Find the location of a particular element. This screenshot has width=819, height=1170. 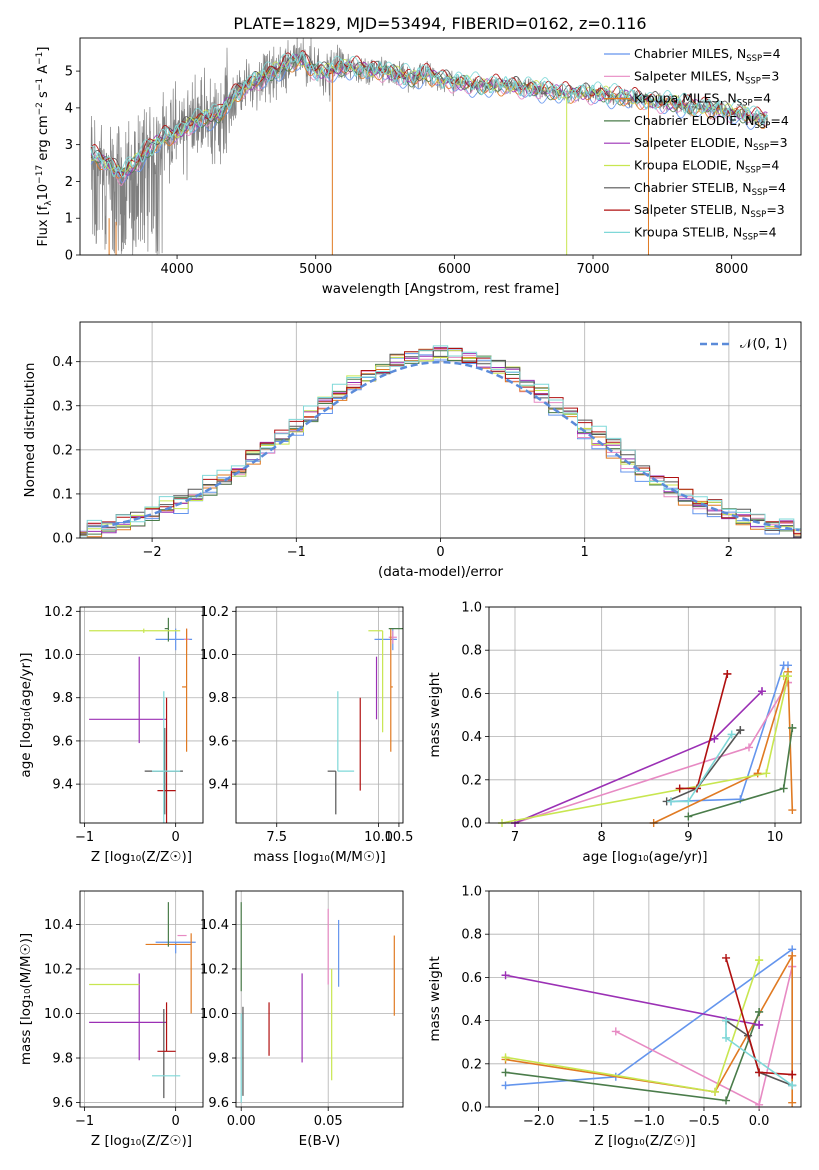

legend-label: Chabrier STELIB, N is located at coordinates (693, 187).